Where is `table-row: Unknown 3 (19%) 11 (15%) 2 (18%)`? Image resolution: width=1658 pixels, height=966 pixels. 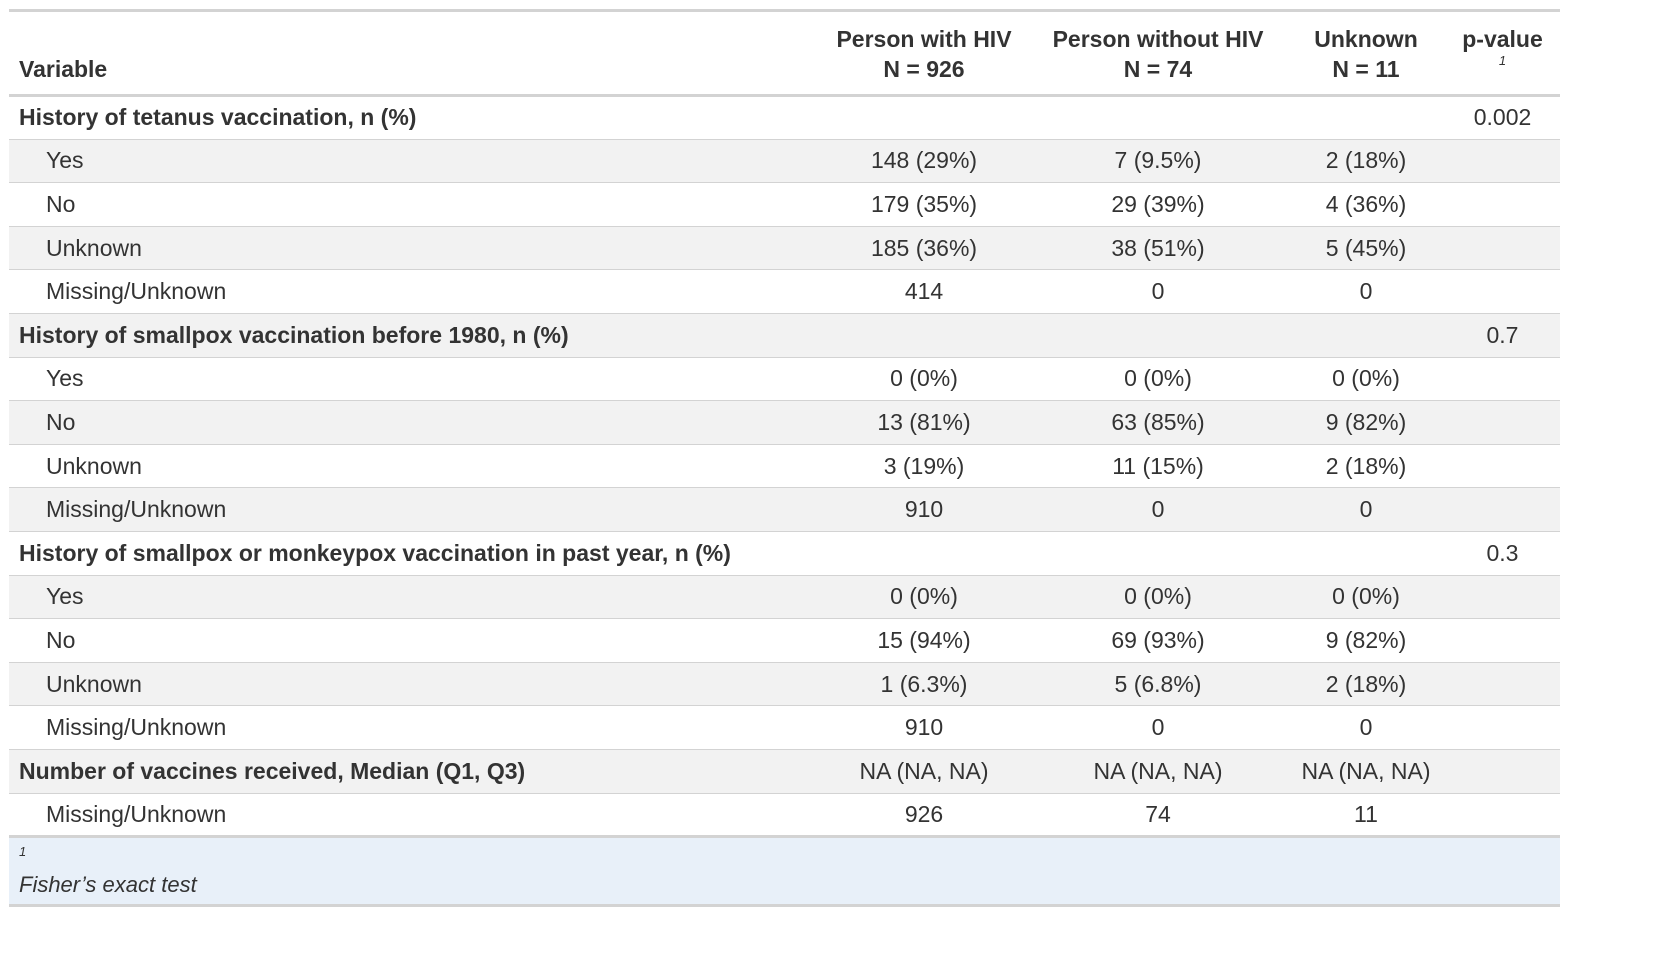 table-row: Unknown 3 (19%) 11 (15%) 2 (18%) is located at coordinates (784, 466).